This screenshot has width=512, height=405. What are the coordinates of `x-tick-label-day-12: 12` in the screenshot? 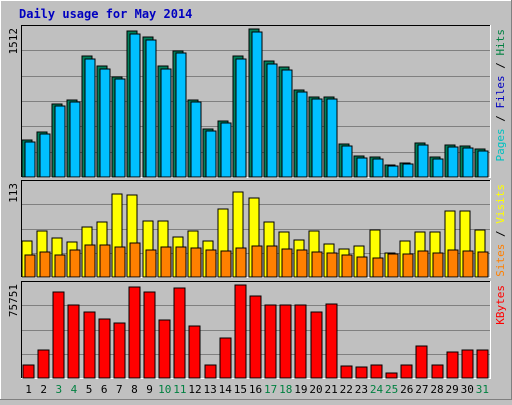 It's located at (194, 389).